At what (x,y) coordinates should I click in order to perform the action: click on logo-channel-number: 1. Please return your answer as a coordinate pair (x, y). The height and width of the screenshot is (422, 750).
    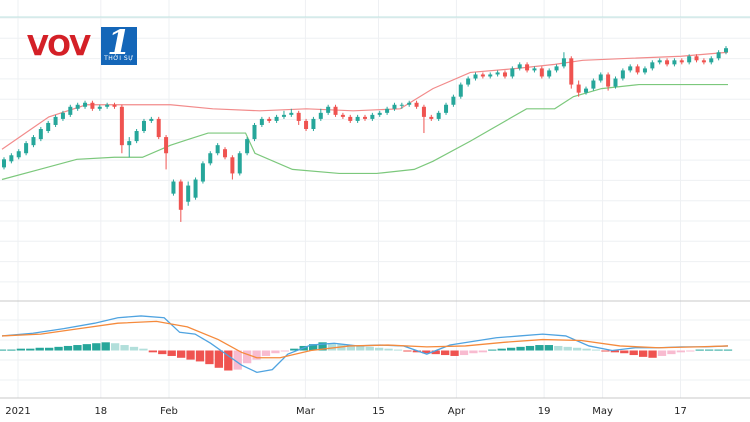
    Looking at the image, I should click on (119, 43).